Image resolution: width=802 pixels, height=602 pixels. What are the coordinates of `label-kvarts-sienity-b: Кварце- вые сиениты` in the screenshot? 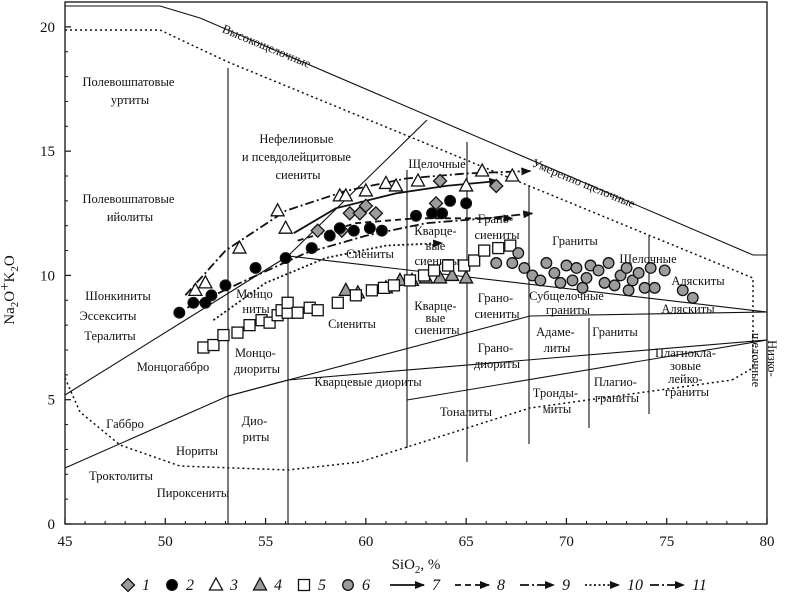 It's located at (437, 318).